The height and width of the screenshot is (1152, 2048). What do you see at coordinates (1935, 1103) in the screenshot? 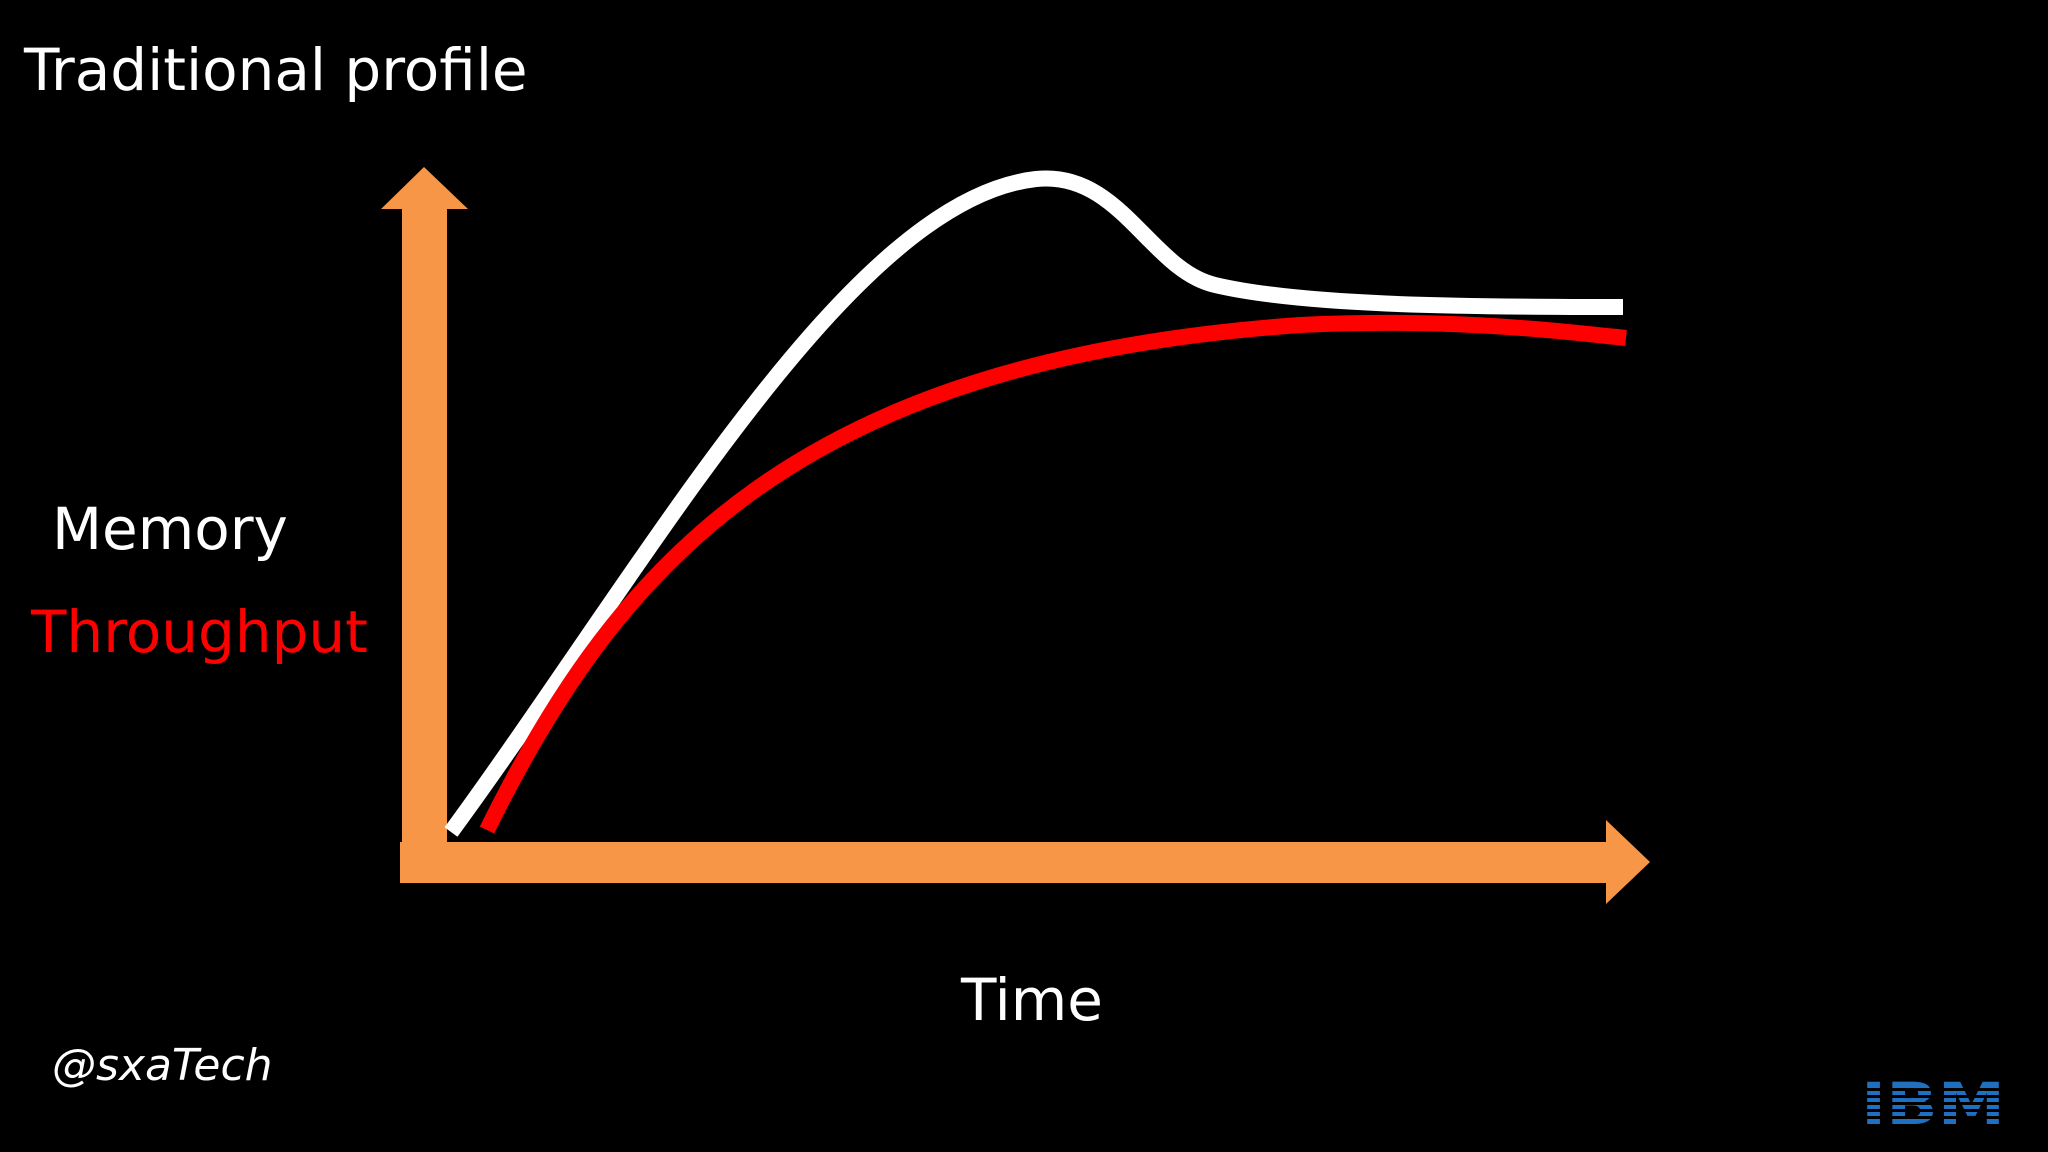
I see `logo-stripes` at bounding box center [1935, 1103].